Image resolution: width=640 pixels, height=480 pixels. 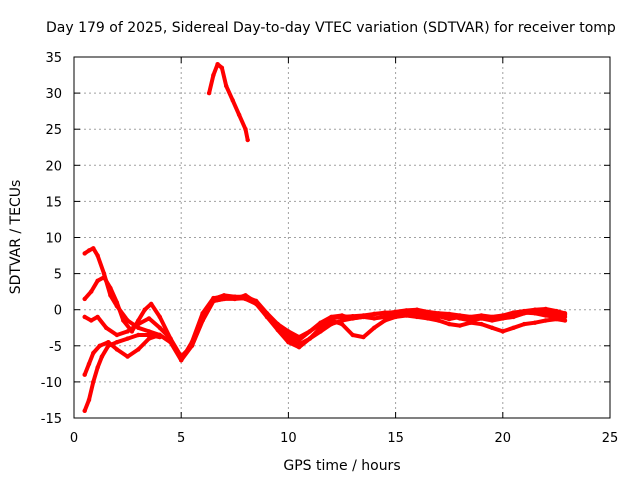 I want to click on y-tick-label: 15, so click(x=53, y=202).